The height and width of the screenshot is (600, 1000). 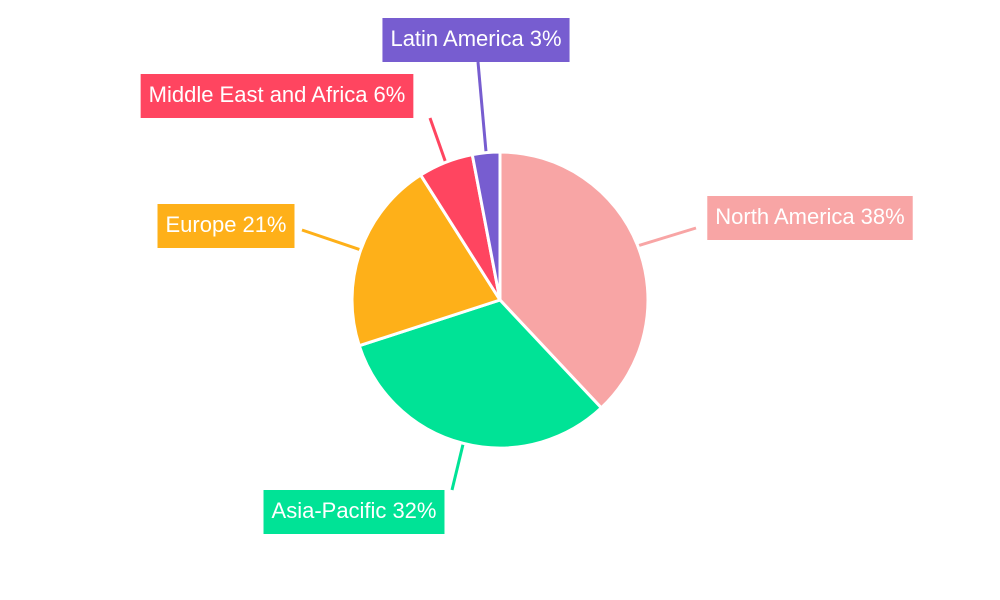 What do you see at coordinates (546, 38) in the screenshot?
I see `label-value: 3%` at bounding box center [546, 38].